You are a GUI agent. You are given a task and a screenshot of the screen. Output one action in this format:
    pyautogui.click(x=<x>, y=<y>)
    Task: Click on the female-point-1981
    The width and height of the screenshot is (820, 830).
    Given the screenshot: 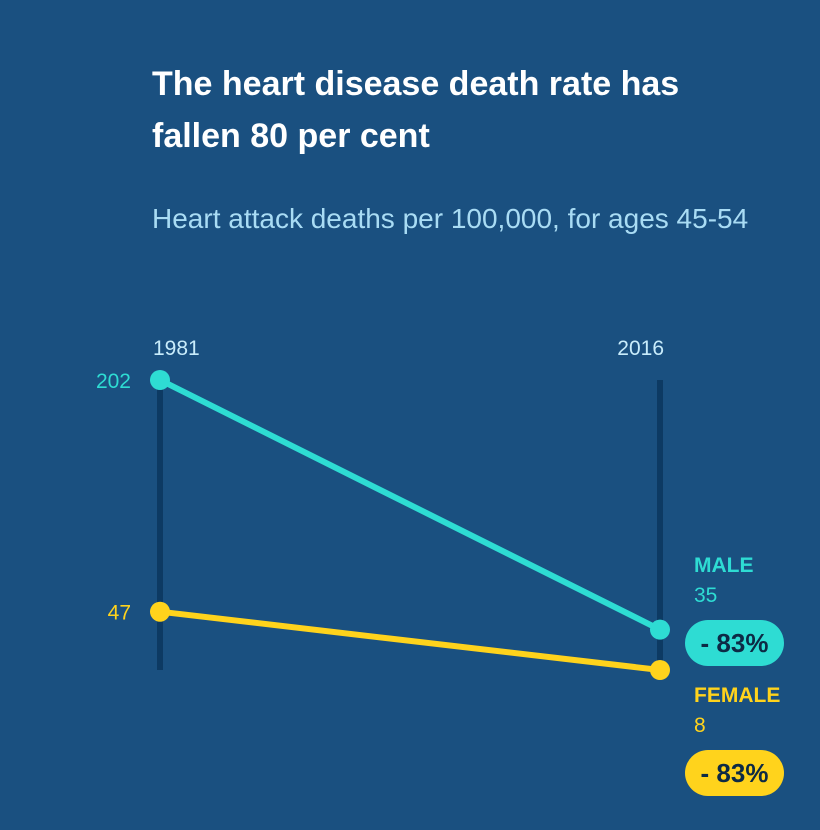 What is the action you would take?
    pyautogui.click(x=160, y=611)
    